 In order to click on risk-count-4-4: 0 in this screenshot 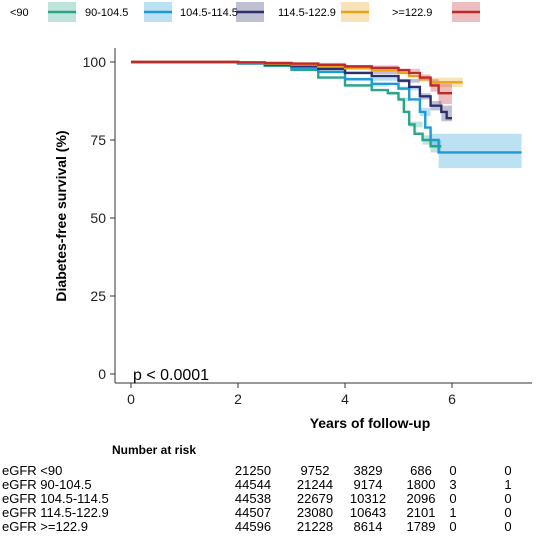, I will do `click(452, 526)`.